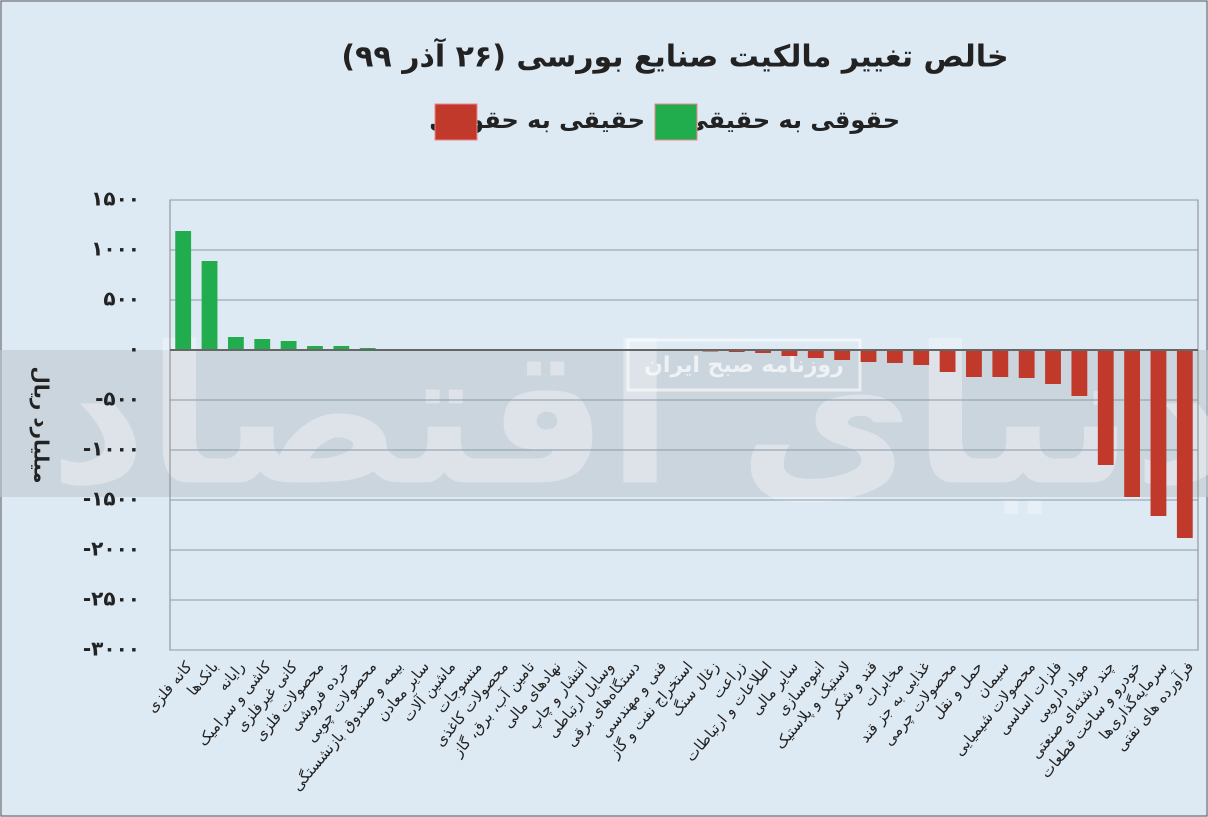  Describe the element at coordinates (111, 549) in the screenshot. I see `y-tick-label: -۲۰۰۰` at that location.